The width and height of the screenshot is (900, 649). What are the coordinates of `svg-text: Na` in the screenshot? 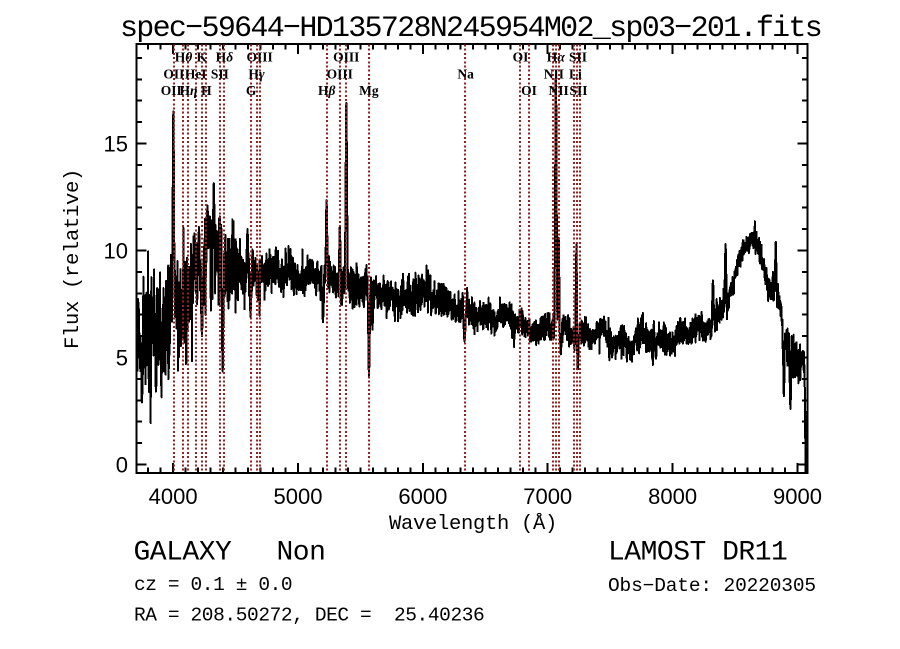 It's located at (465, 74).